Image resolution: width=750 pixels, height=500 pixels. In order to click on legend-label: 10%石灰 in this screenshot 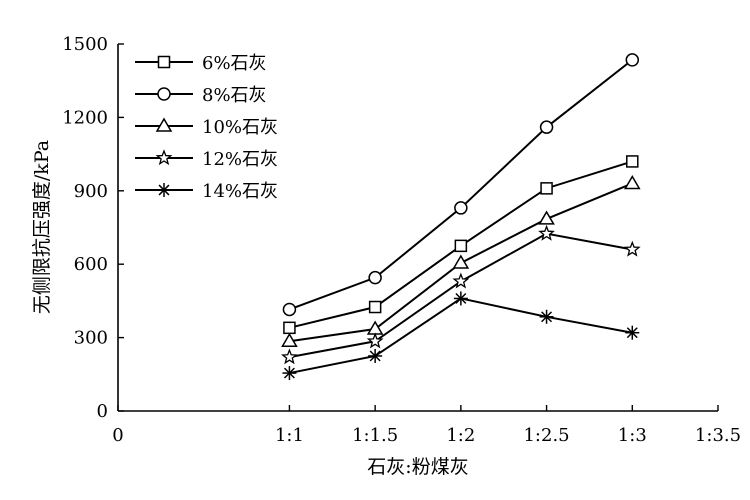, I will do `click(240, 127)`.